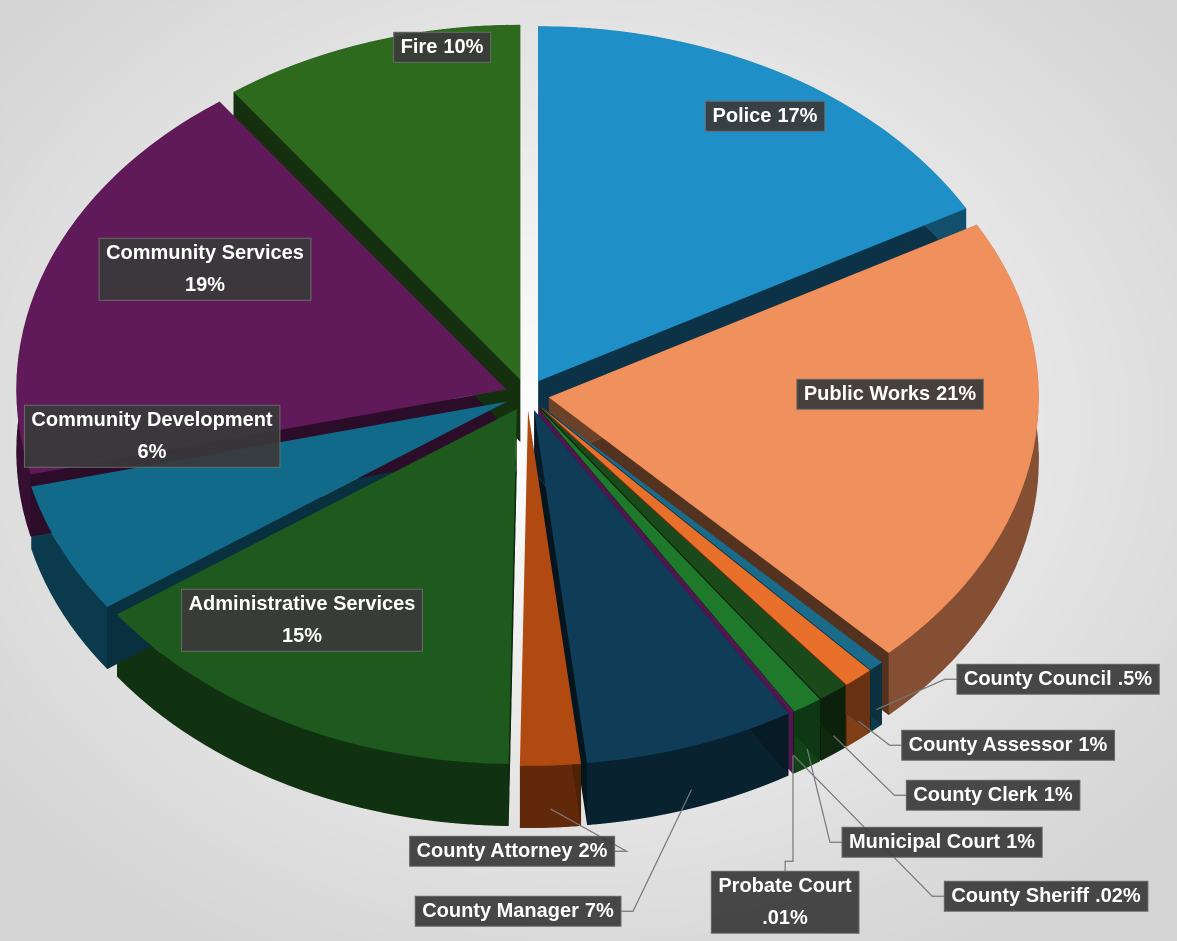  I want to click on category-name: County Attorney, so click(495, 851).